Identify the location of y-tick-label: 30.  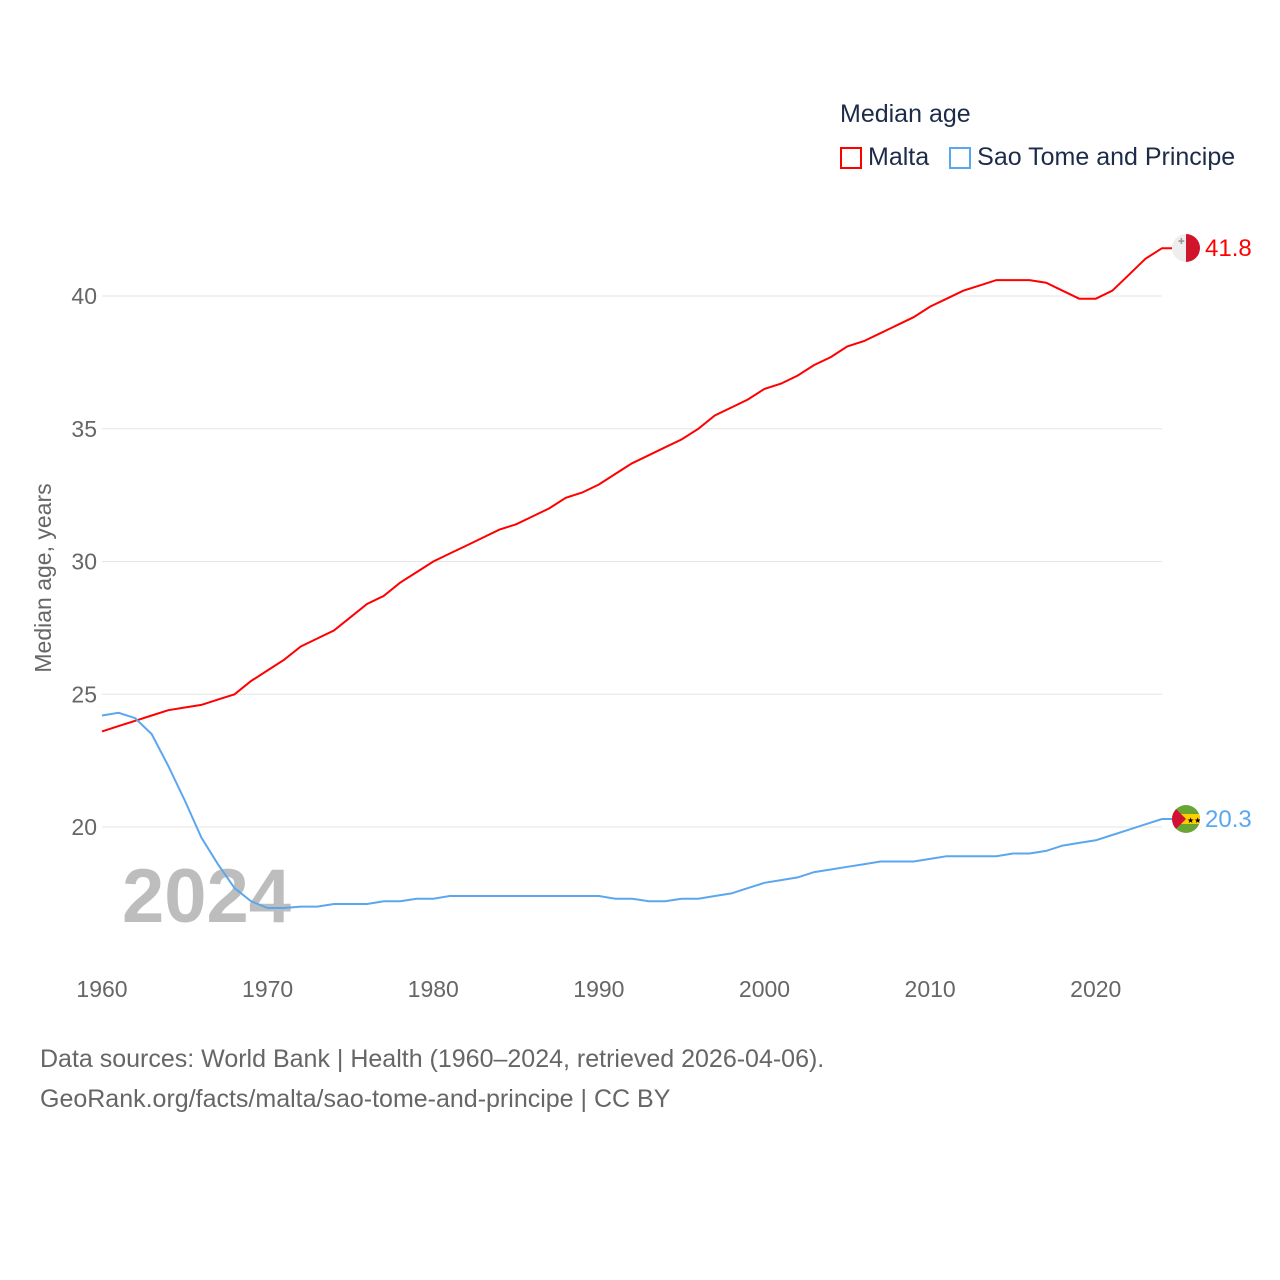
(84, 562).